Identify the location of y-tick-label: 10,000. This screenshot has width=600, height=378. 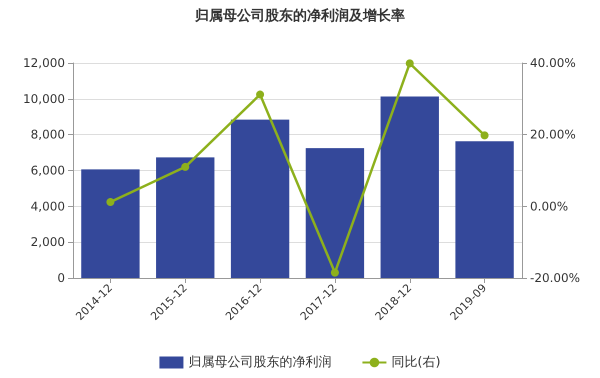
(44, 99).